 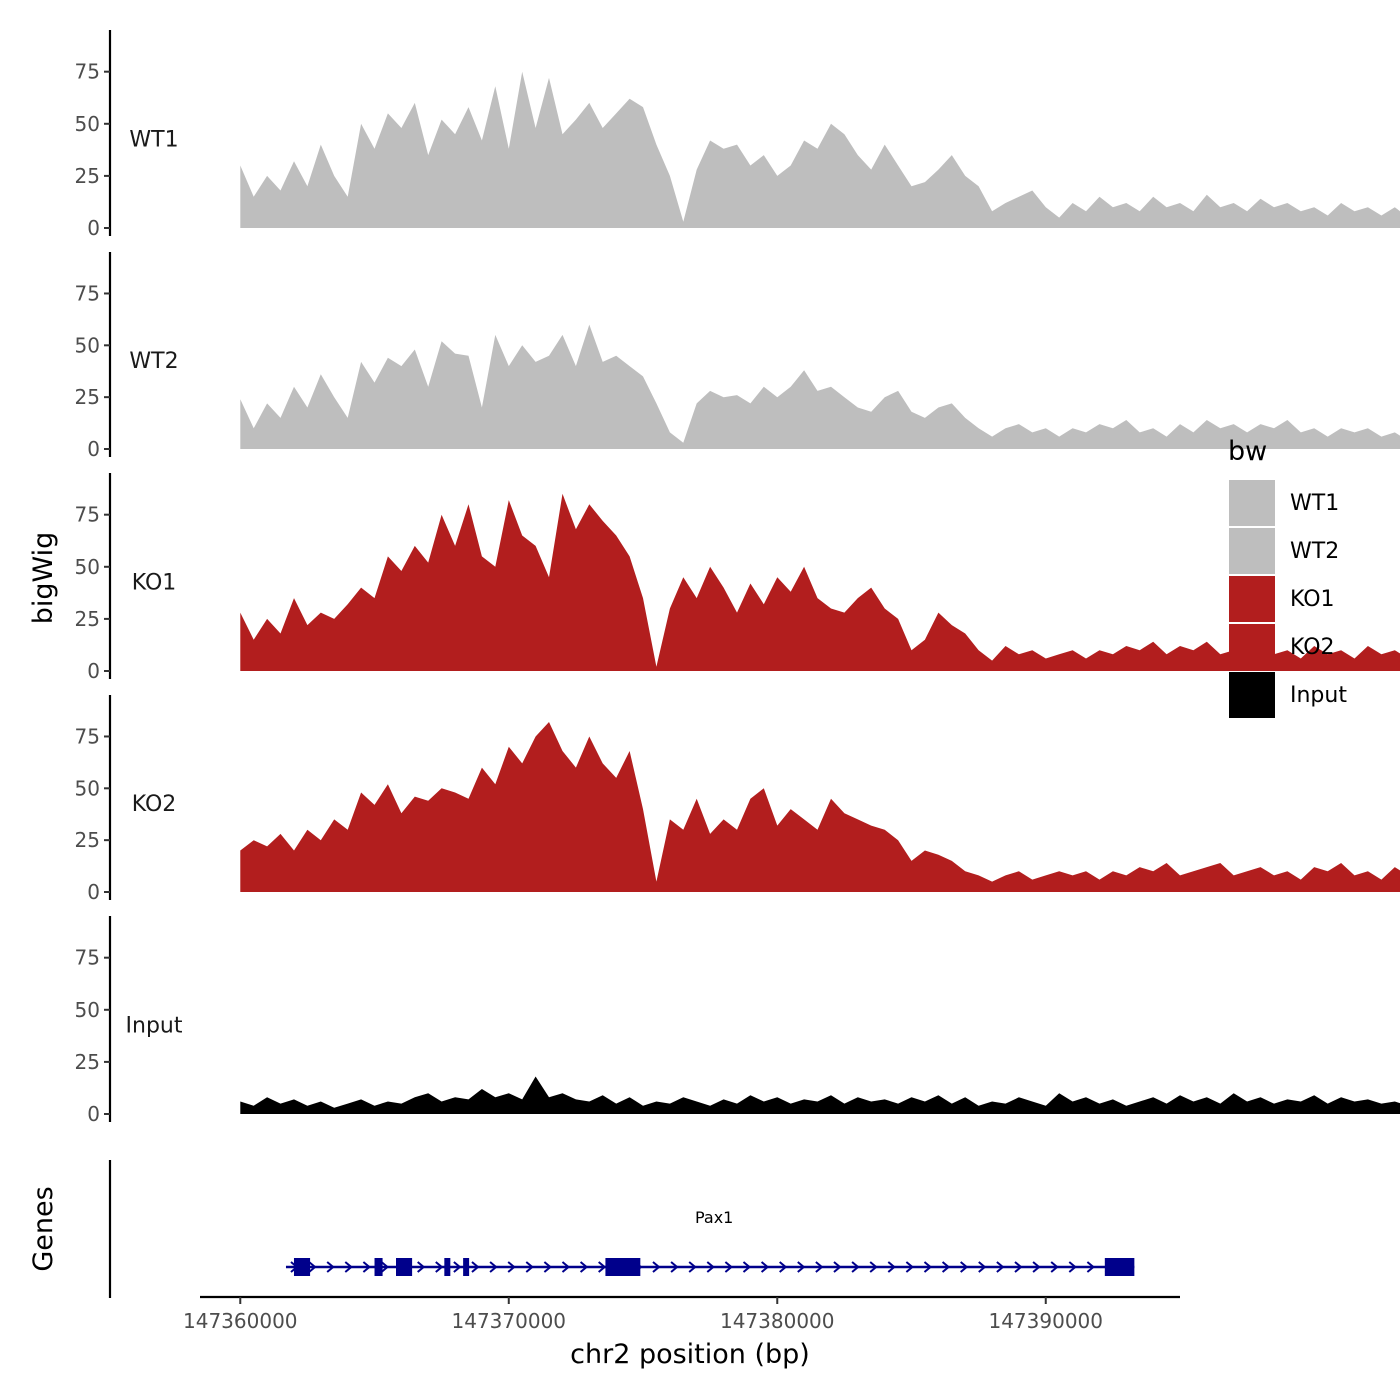 I want to click on facet-label: KO2, so click(x=154, y=804).